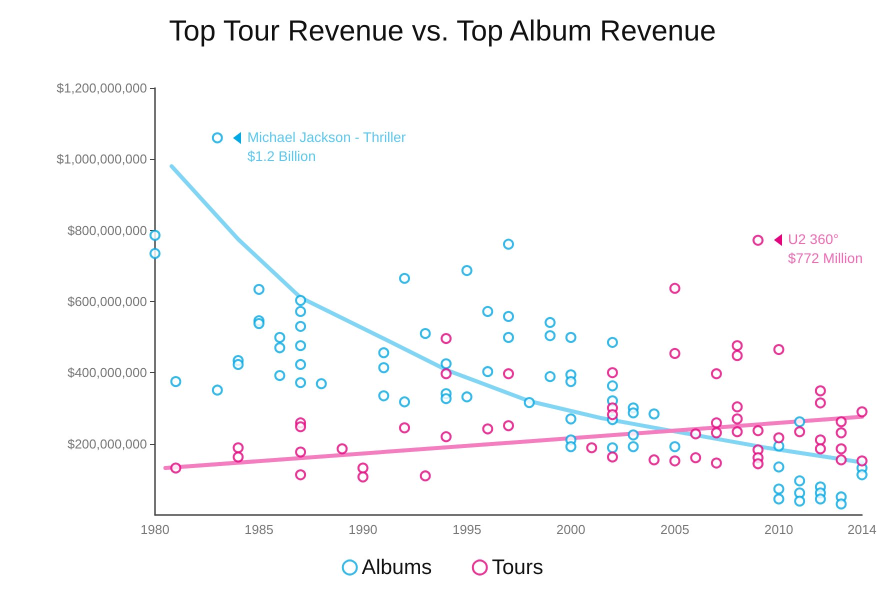  Describe the element at coordinates (101, 88) in the screenshot. I see `y-tick-label: $1,200,000,000` at that location.